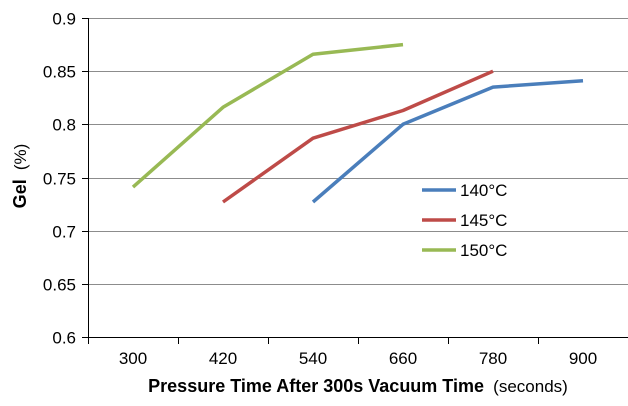 The width and height of the screenshot is (628, 406). What do you see at coordinates (223, 358) in the screenshot?
I see `x-tick-label: 420` at bounding box center [223, 358].